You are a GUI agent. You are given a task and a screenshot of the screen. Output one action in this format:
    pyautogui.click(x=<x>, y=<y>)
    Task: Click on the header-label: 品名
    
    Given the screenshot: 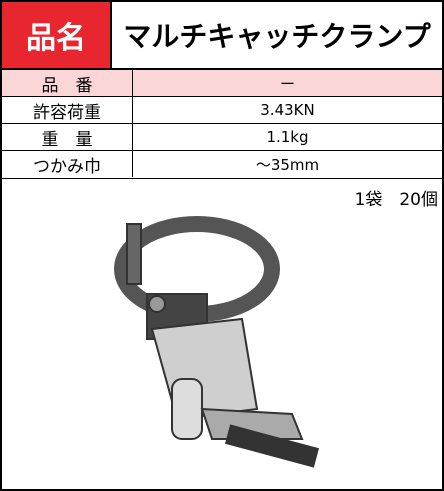 What is the action you would take?
    pyautogui.click(x=57, y=35)
    